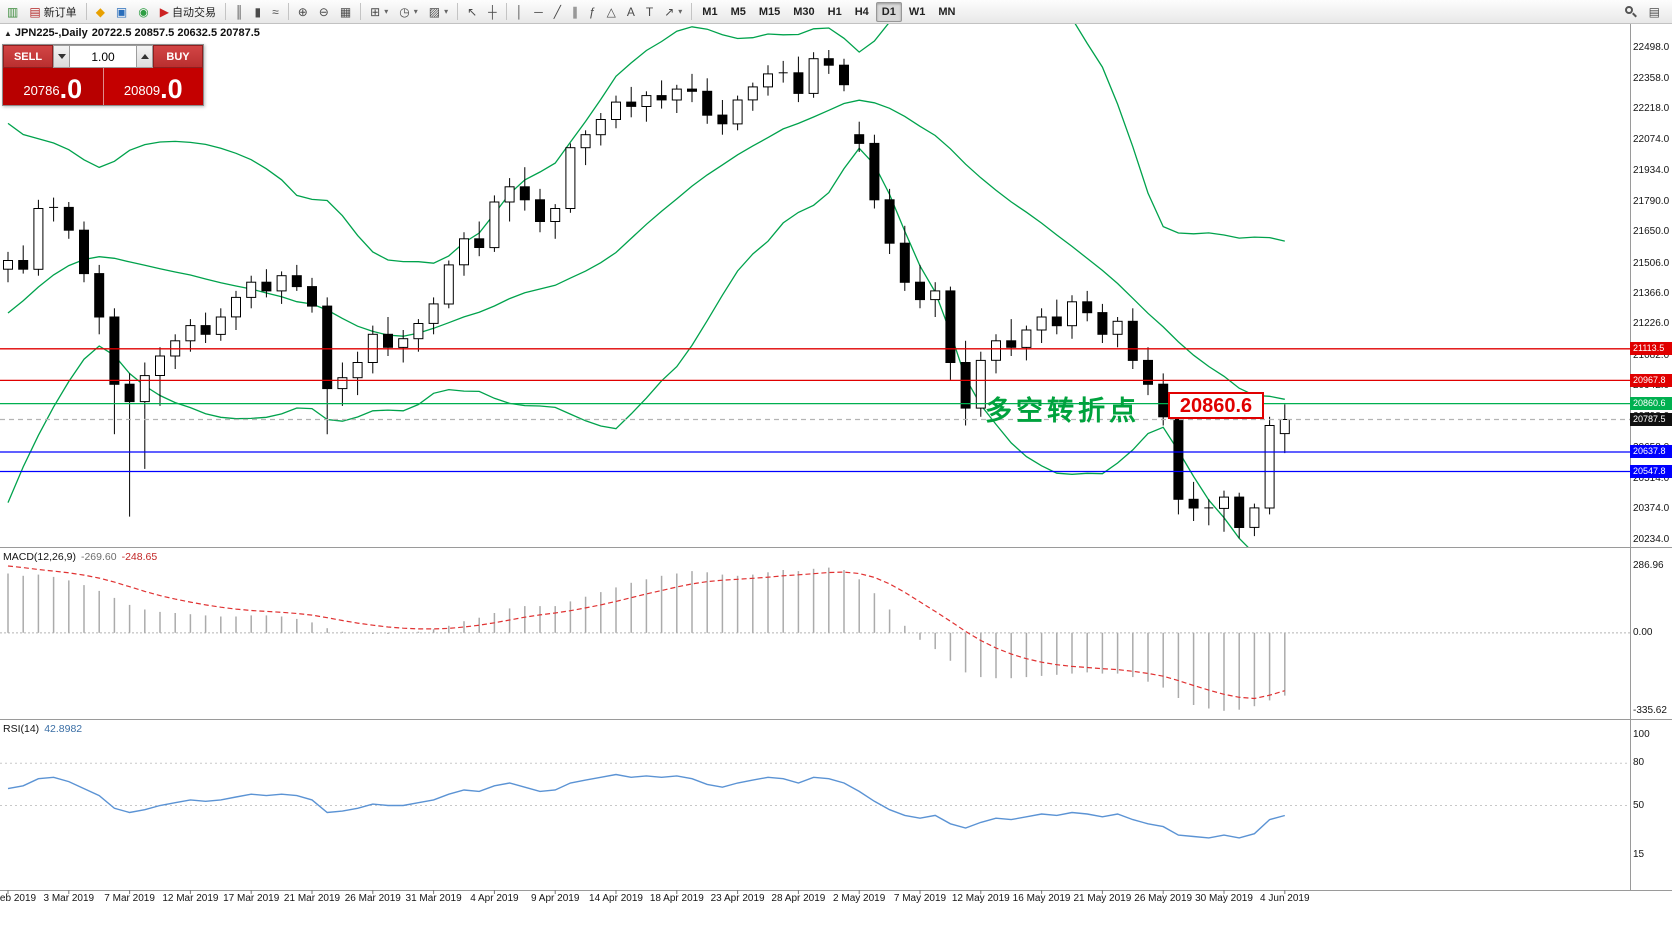 This screenshot has height=951, width=1672. I want to click on equidistant-channel-button: ∥, so click(575, 12).